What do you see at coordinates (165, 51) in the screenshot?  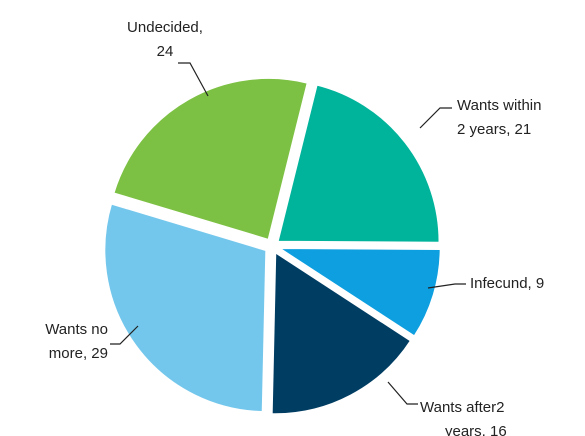 I see `data-label: 24` at bounding box center [165, 51].